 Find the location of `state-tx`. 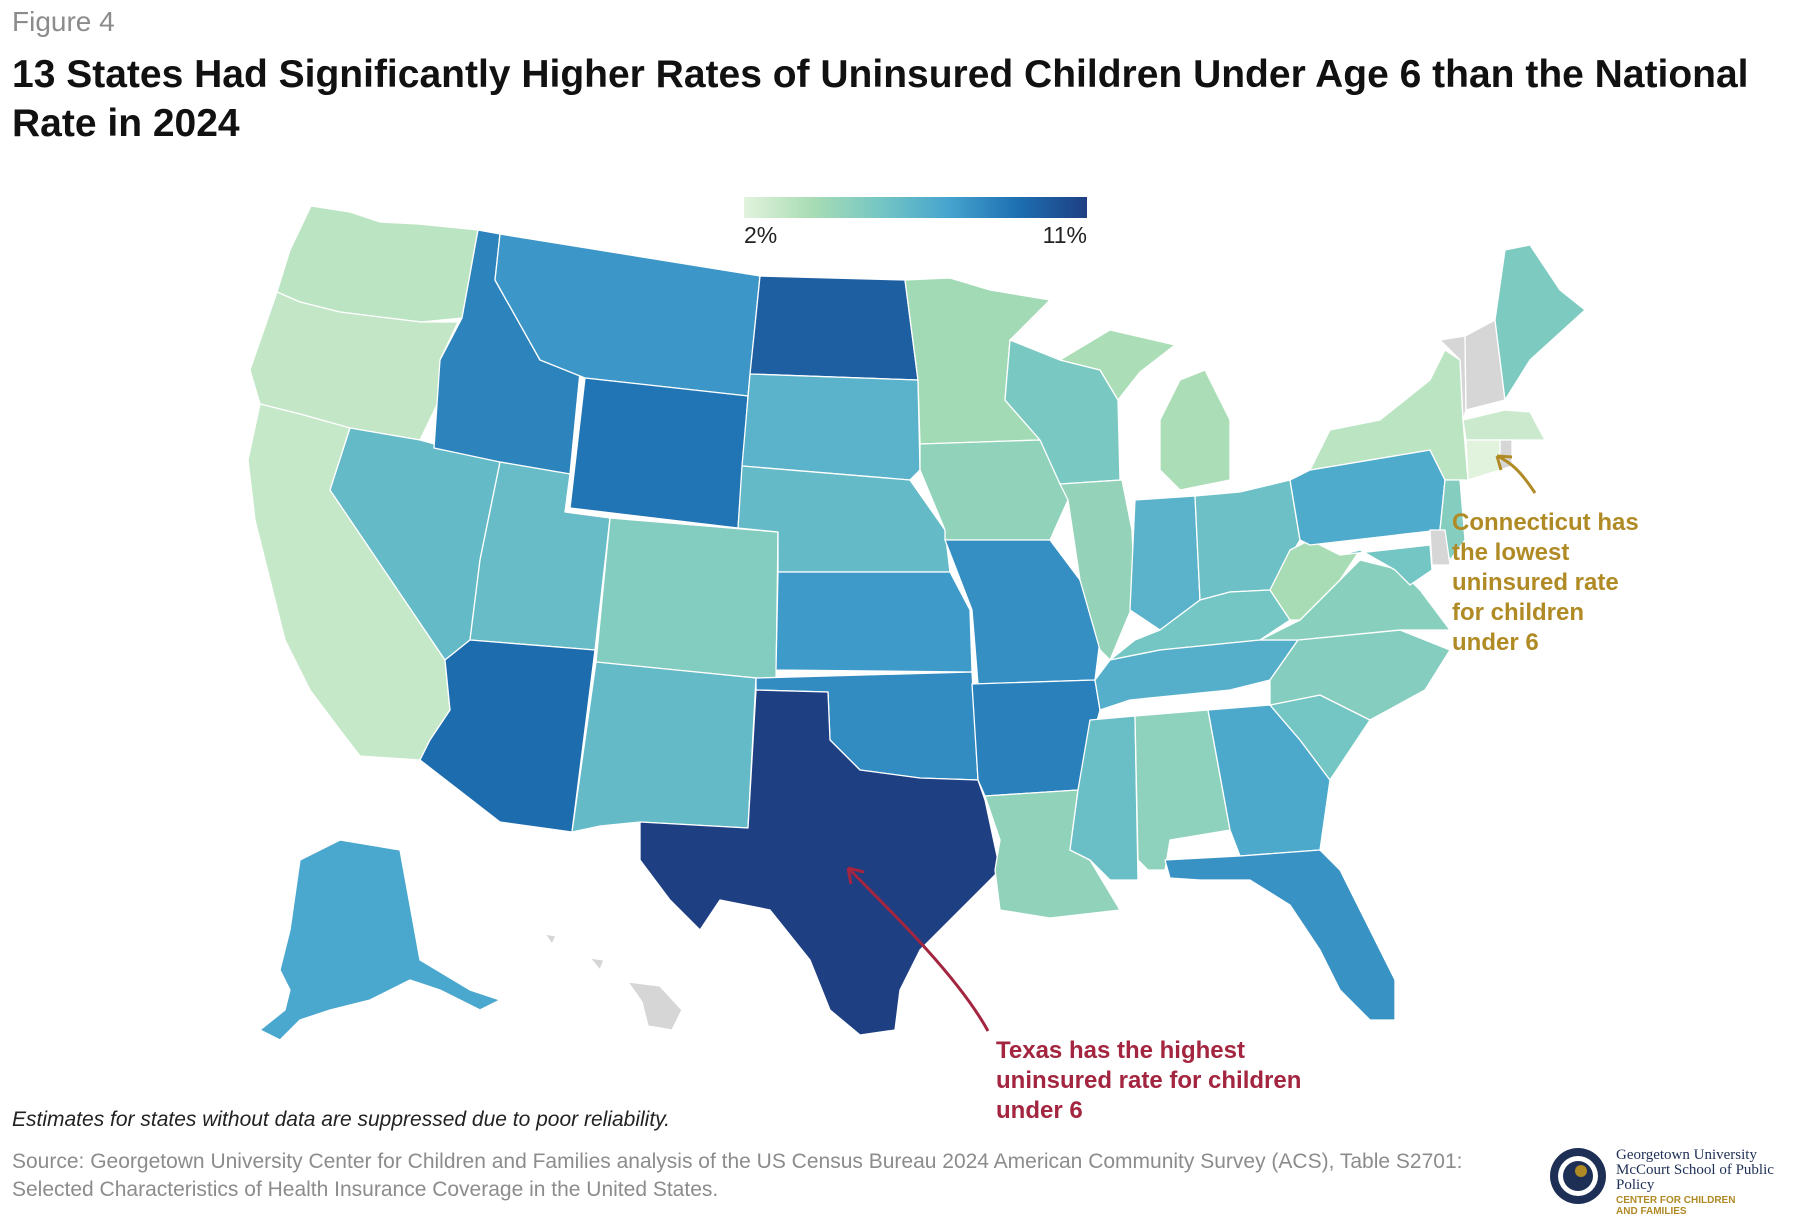

state-tx is located at coordinates (820, 862).